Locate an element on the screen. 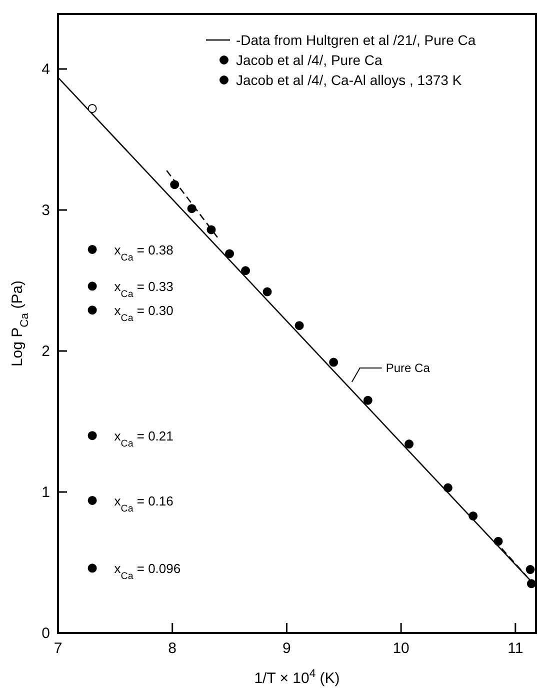 The width and height of the screenshot is (538, 694). annotation: x$_{Ca}$ = 0.33 is located at coordinates (144, 289).